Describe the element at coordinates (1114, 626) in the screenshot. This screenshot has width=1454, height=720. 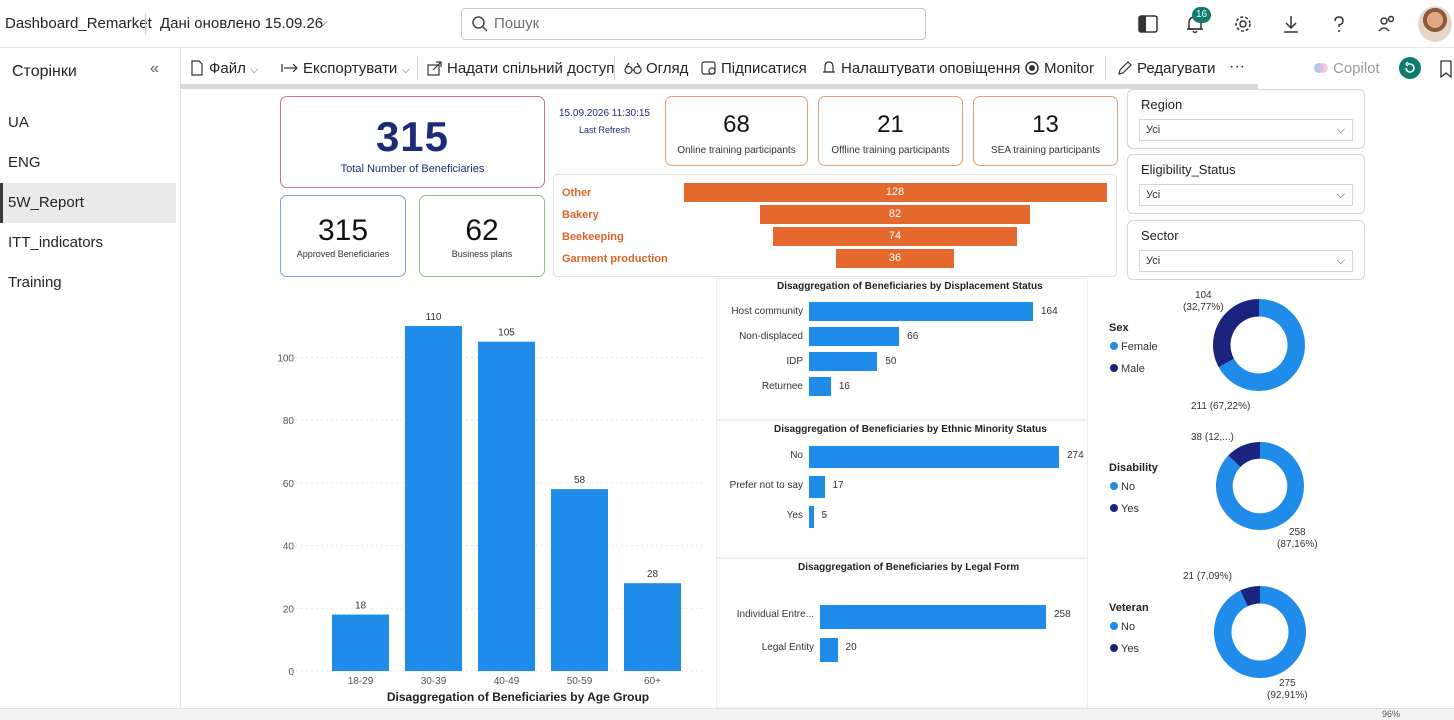
I see `legend-swatch` at that location.